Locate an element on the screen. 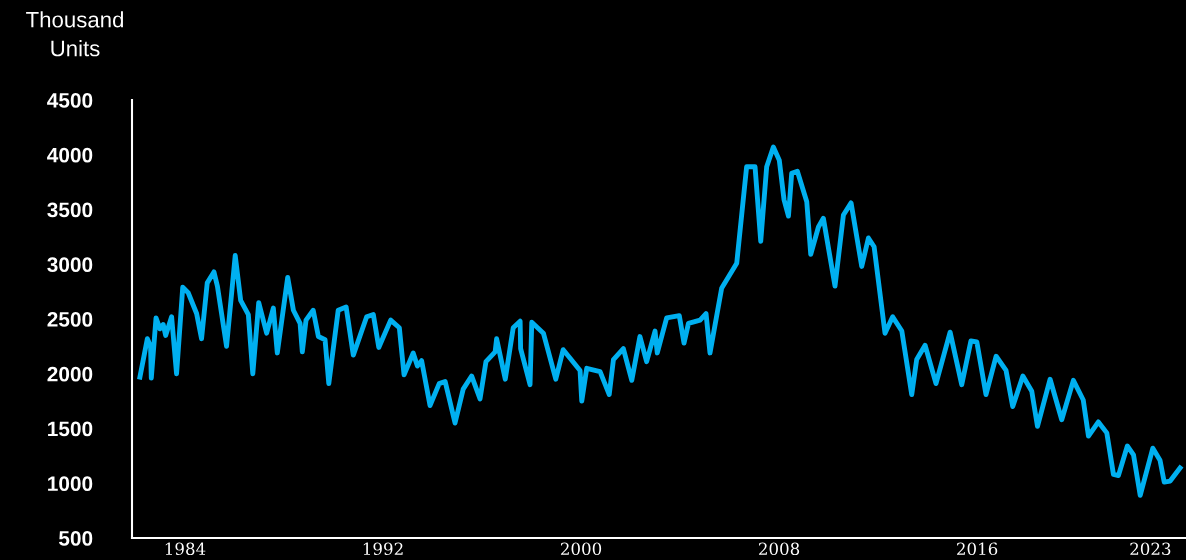  x-tick-label: 2023 is located at coordinates (1150, 549).